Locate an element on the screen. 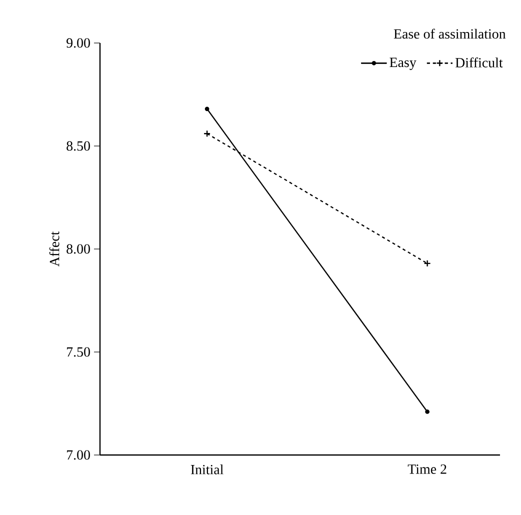  y-tick-label: 7.50 is located at coordinates (78, 352).